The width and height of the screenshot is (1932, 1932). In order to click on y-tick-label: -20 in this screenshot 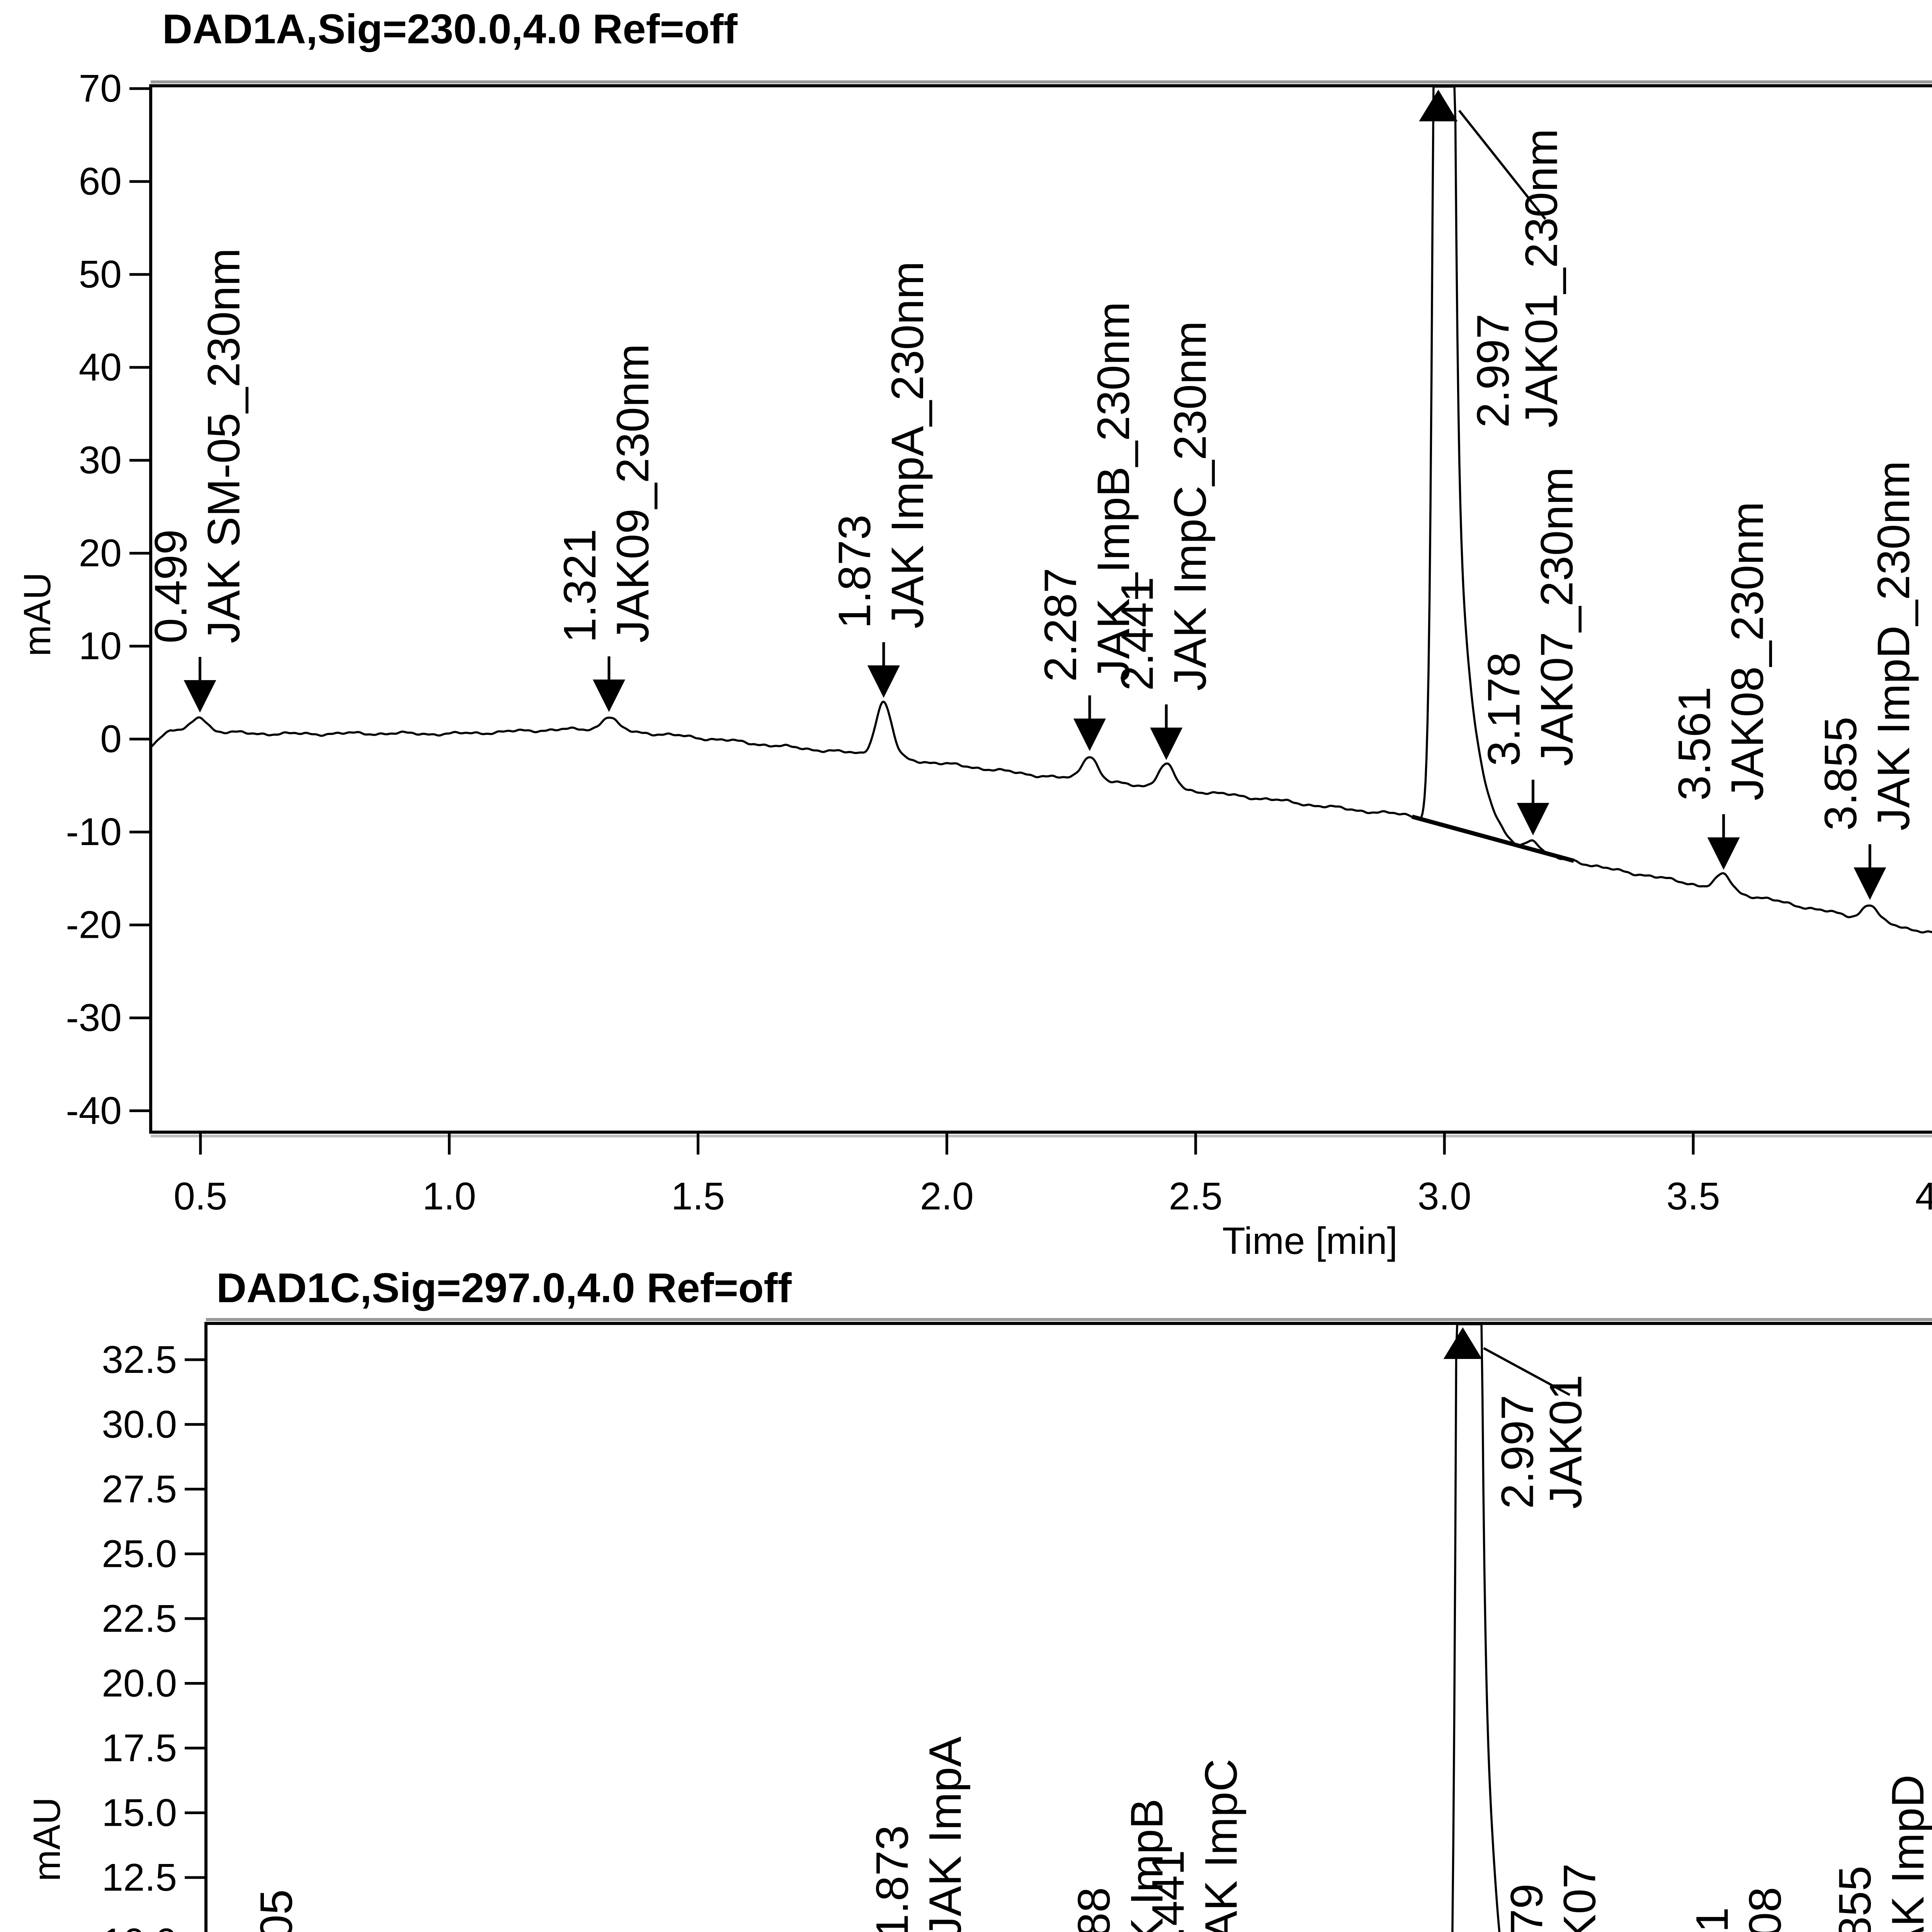, I will do `click(94, 925)`.